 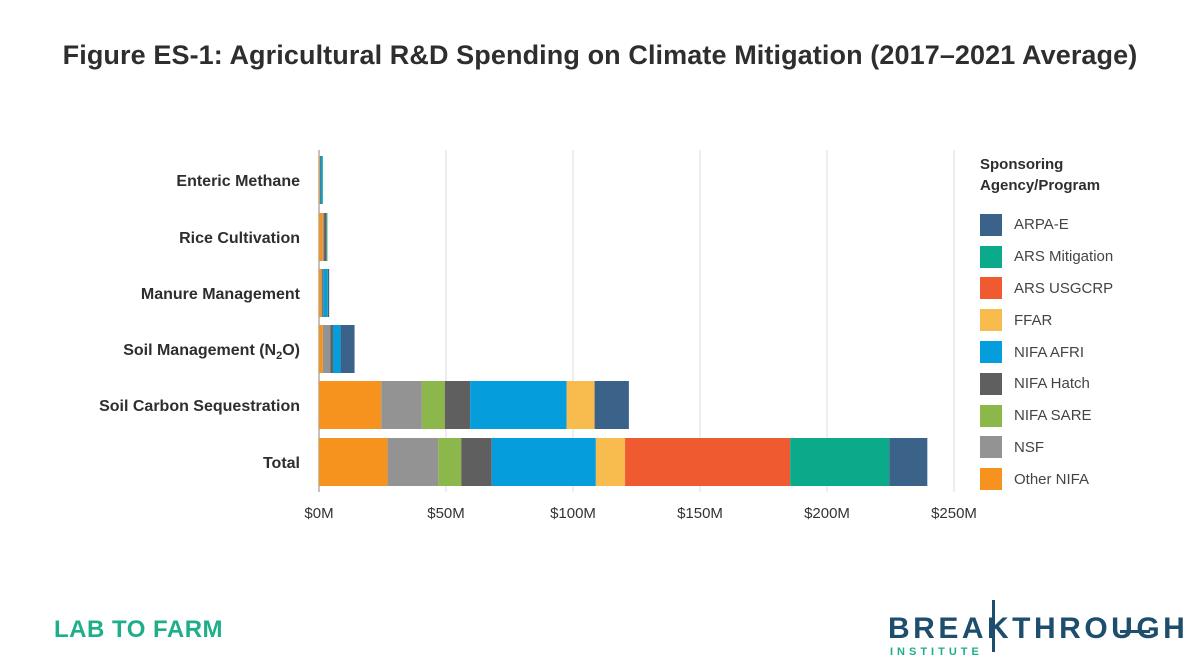 I want to click on bar-manure-management-other-nifa, so click(x=320, y=293).